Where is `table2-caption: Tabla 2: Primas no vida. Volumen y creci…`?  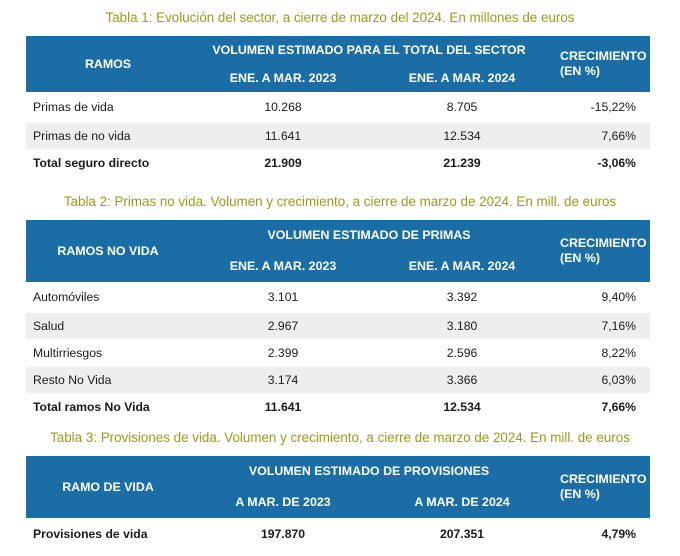 table2-caption: Tabla 2: Primas no vida. Volumen y creci… is located at coordinates (340, 201).